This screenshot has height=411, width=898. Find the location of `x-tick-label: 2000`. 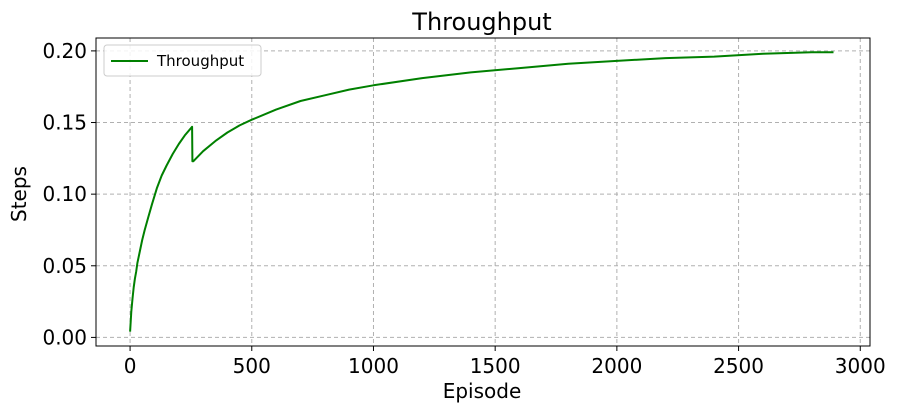

x-tick-label: 2000 is located at coordinates (616, 366).